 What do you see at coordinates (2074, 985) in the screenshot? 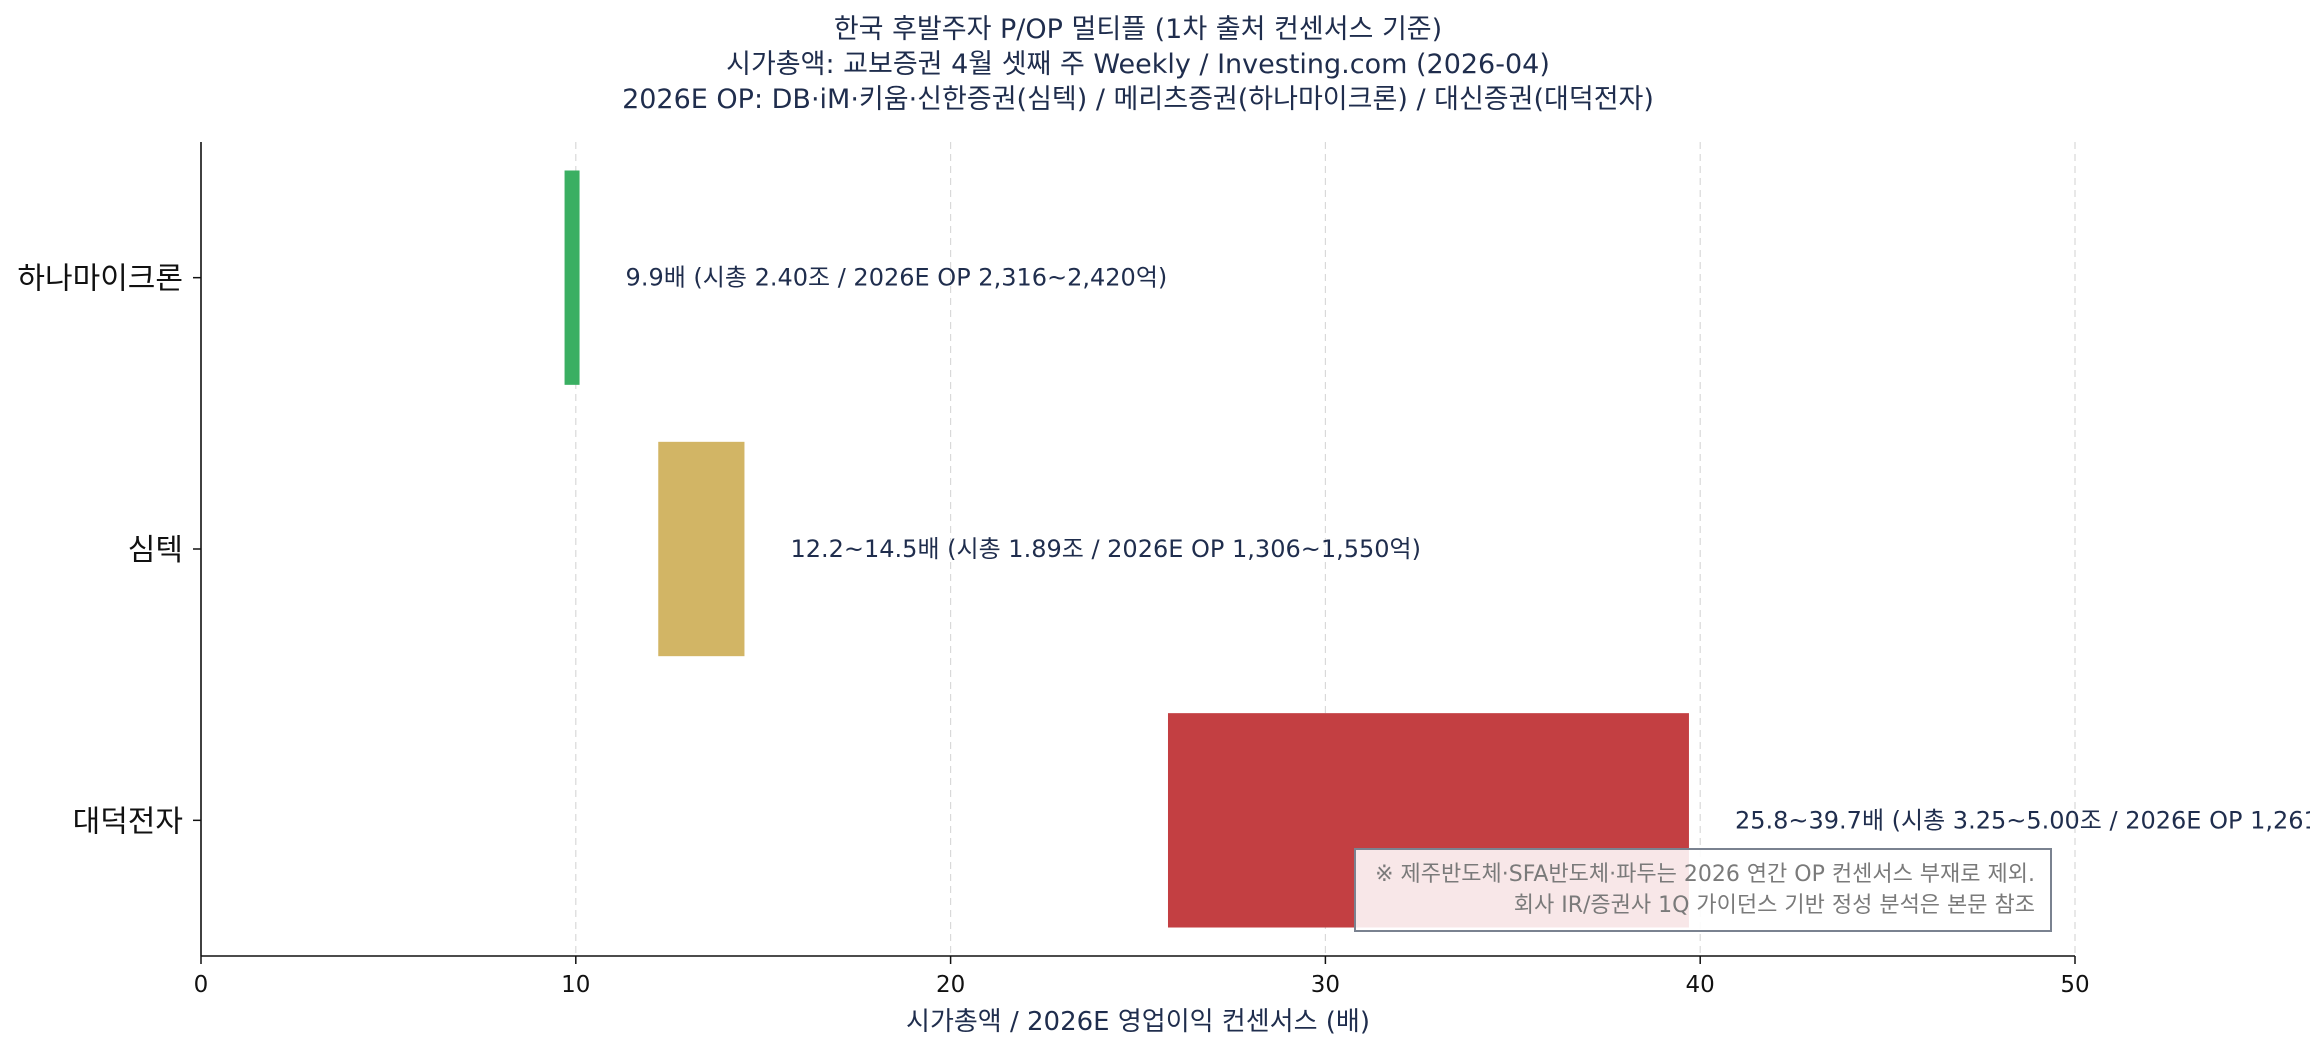
I see `x-tick-label: 50` at bounding box center [2074, 985].